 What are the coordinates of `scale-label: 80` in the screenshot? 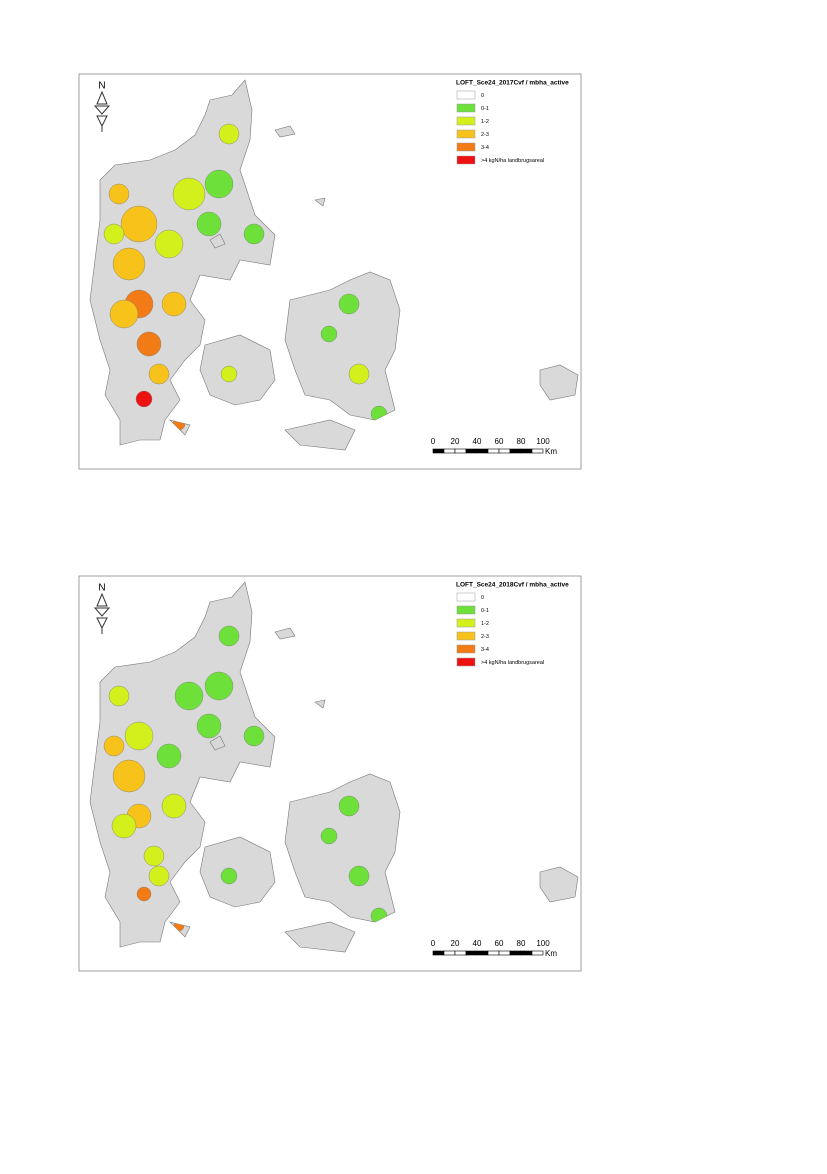 It's located at (521, 943).